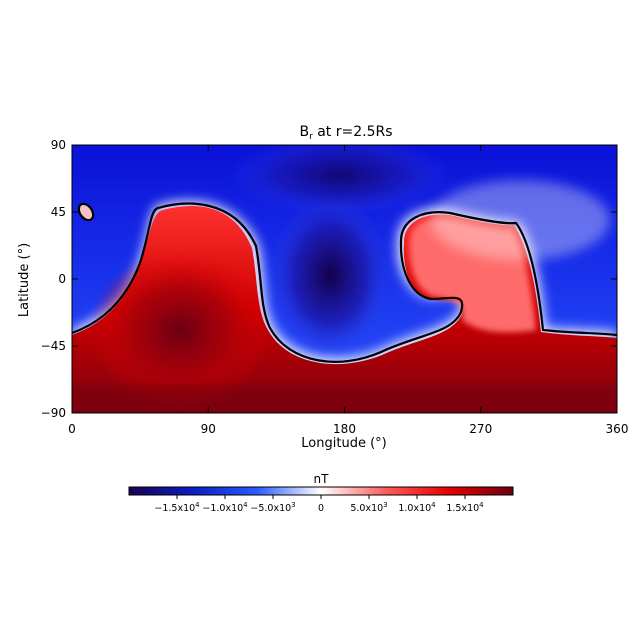 This screenshot has width=640, height=644. I want to click on x-tick-label: 360, so click(617, 429).